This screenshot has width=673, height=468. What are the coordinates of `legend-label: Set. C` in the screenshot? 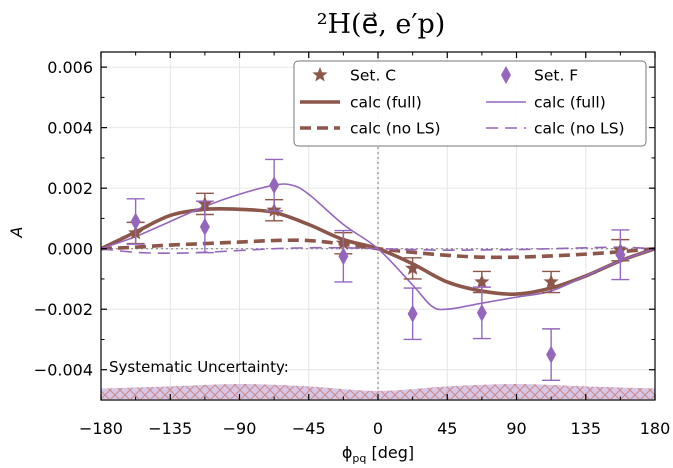 It's located at (373, 76).